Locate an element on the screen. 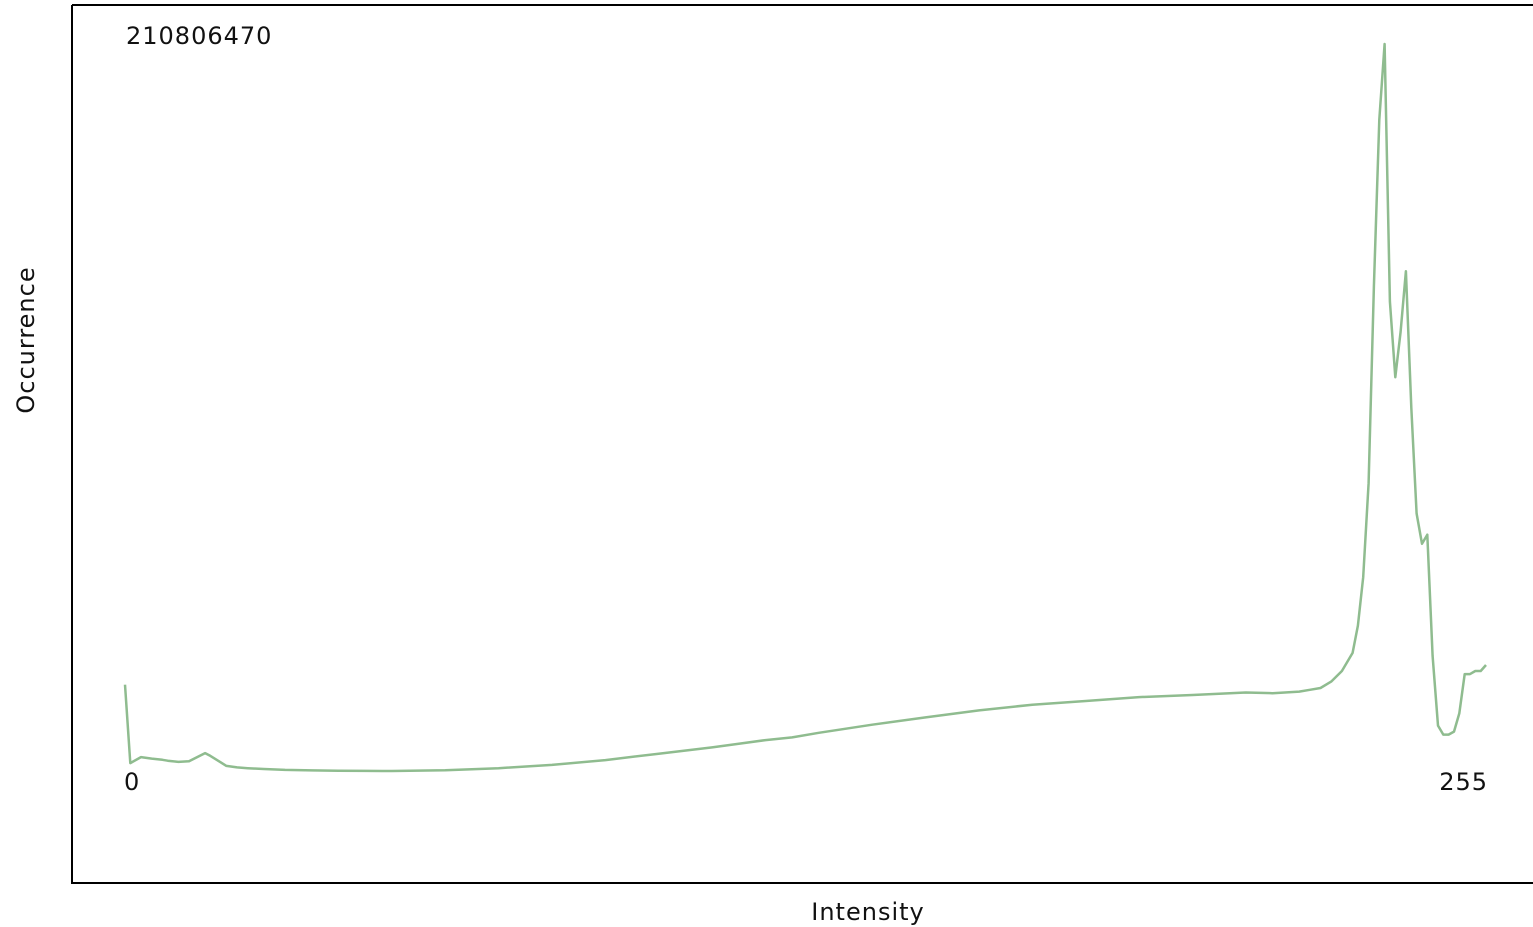  y-max-label: 210806470 is located at coordinates (199, 36).